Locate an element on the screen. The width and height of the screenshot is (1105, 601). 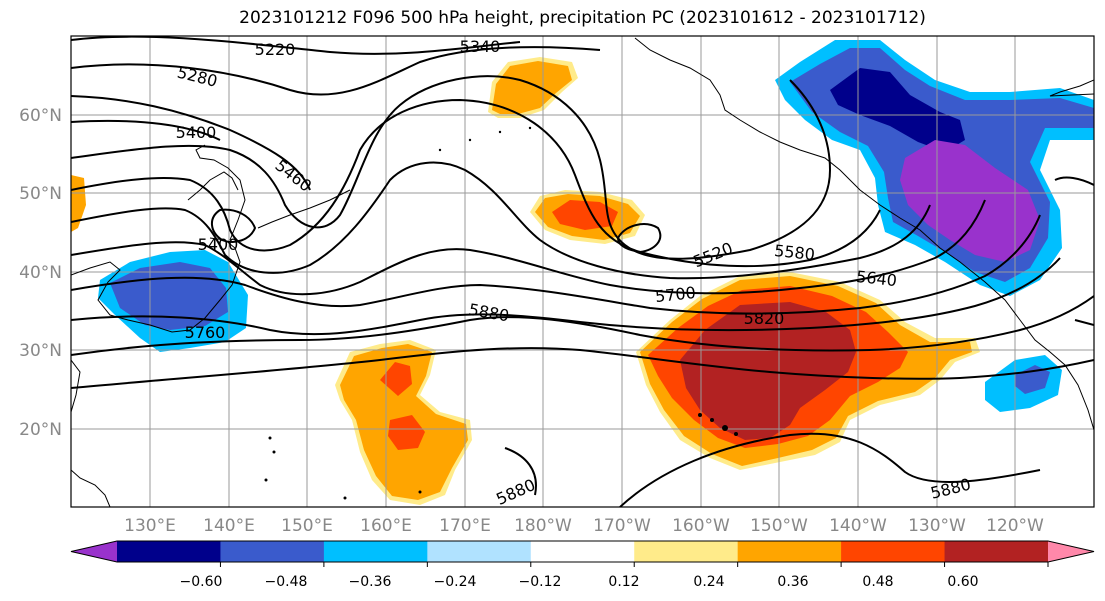
colorbar-tick-label: 0.12 is located at coordinates (623, 582).